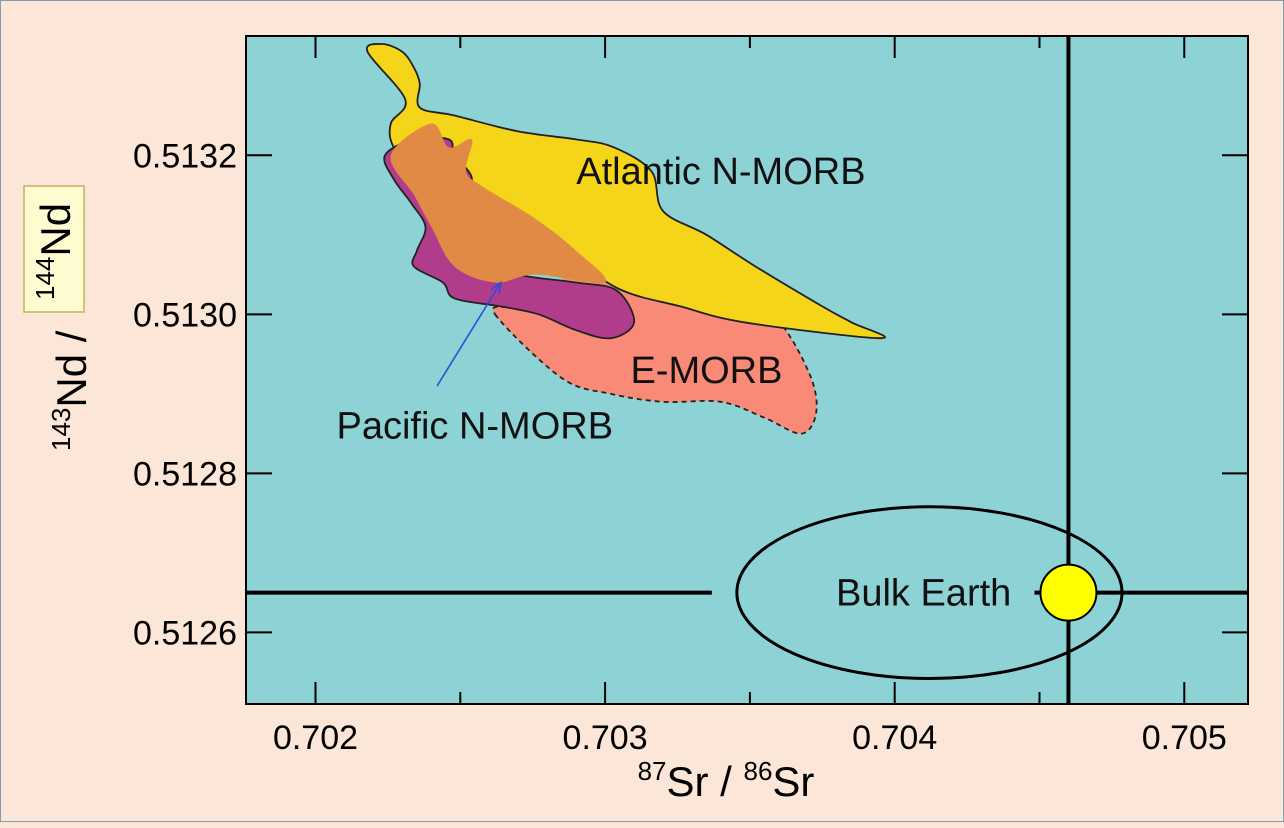 The height and width of the screenshot is (828, 1284). I want to click on bulk-earth-label: Bulk Earth, so click(923, 594).